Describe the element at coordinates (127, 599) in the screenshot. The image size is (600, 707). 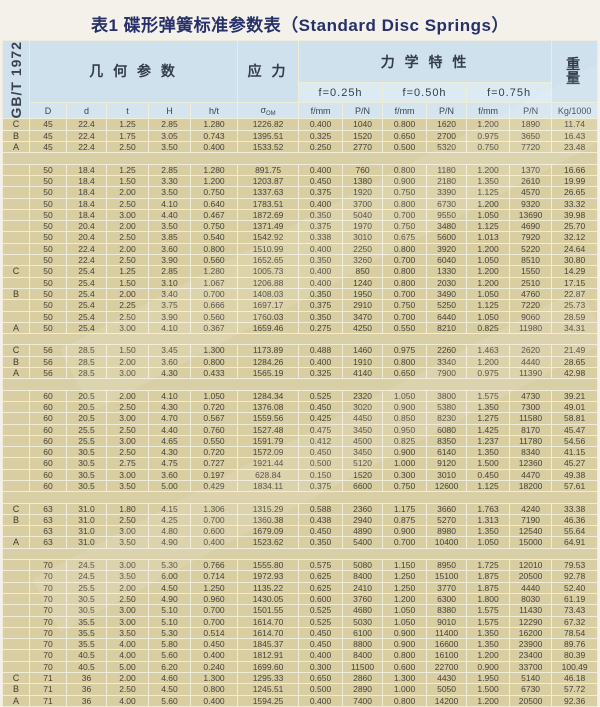
I see `value-cell: 2.50` at that location.